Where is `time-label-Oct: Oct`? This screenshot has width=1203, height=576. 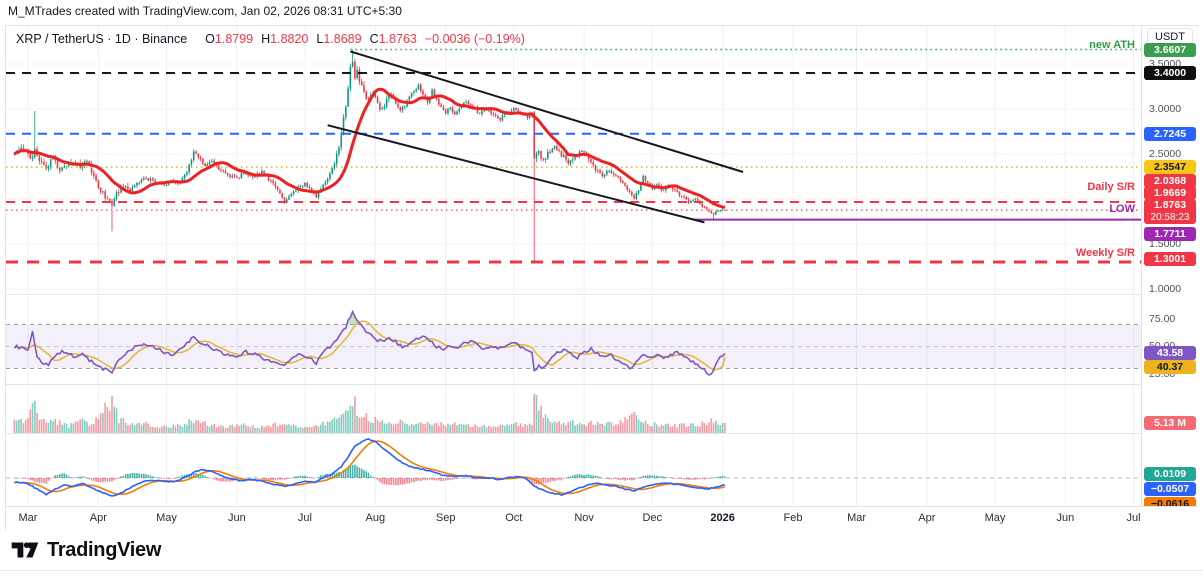
time-label-Oct: Oct is located at coordinates (514, 518).